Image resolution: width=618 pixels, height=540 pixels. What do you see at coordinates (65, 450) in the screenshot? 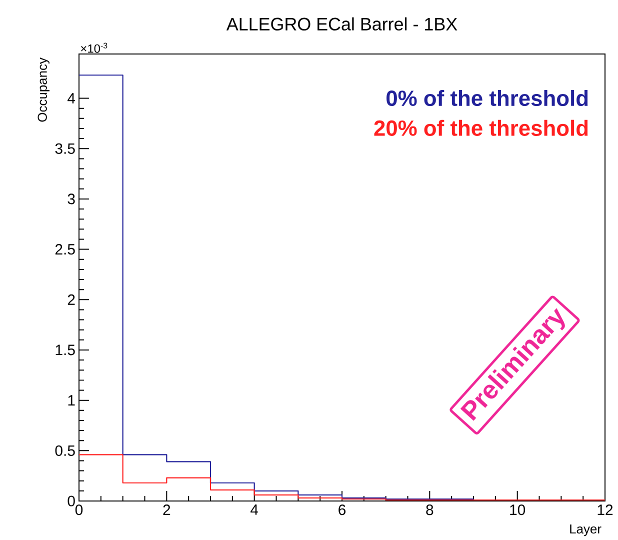
I see `y-tick-label: 0.5` at bounding box center [65, 450].